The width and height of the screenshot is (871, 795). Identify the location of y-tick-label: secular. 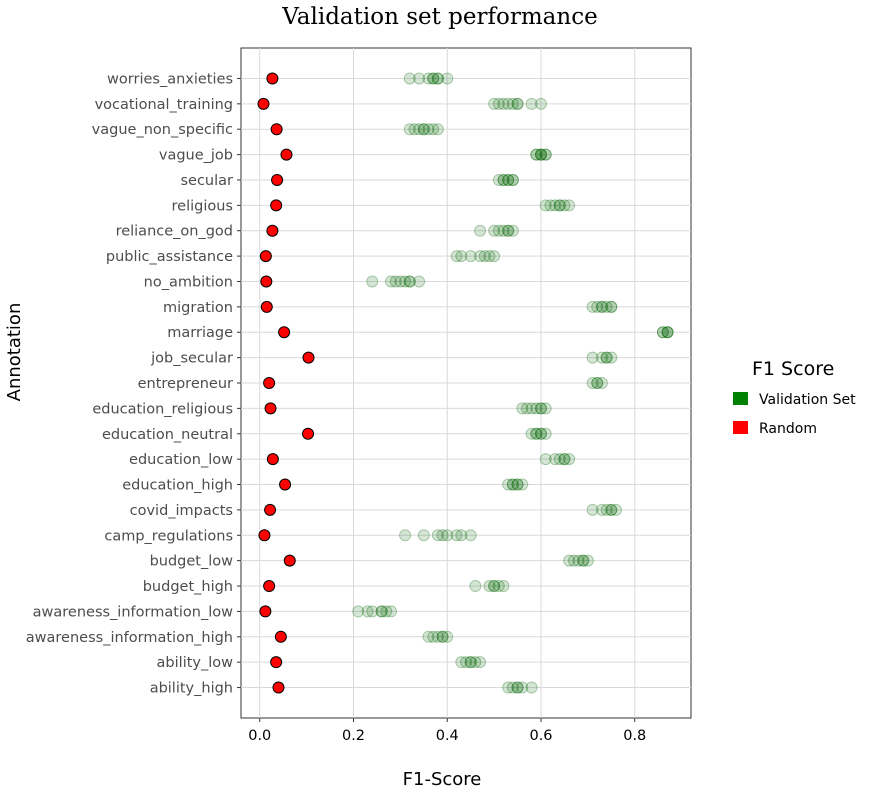
(206, 181).